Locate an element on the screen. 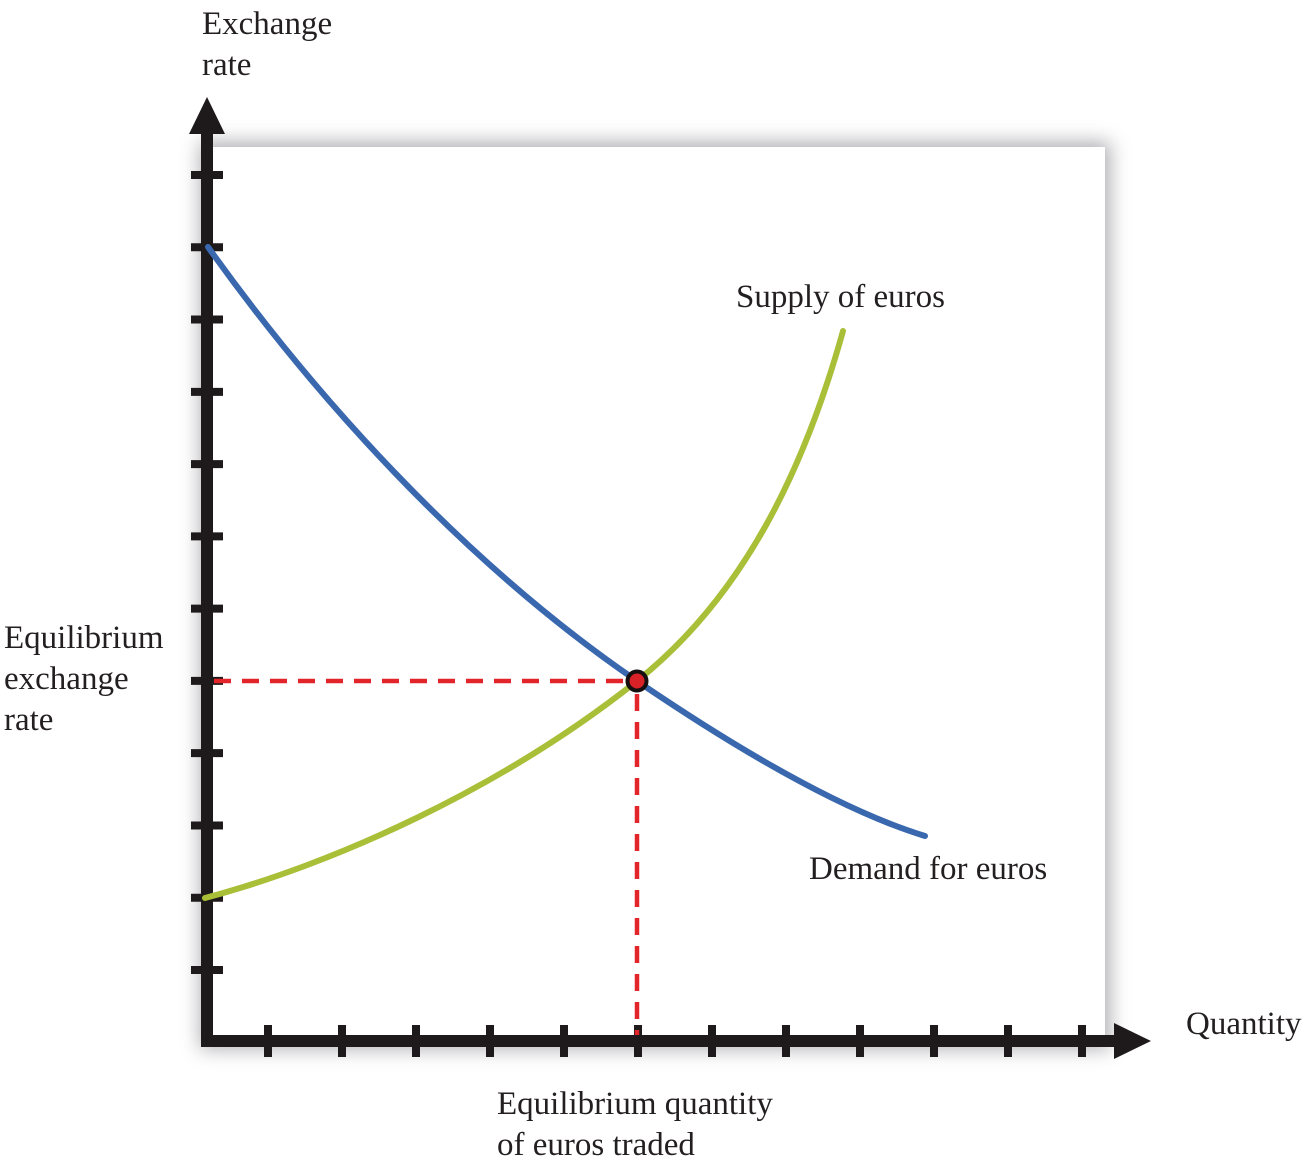 Image resolution: width=1305 pixels, height=1162 pixels. demand-curve-label: Demand for euros is located at coordinates (928, 869).